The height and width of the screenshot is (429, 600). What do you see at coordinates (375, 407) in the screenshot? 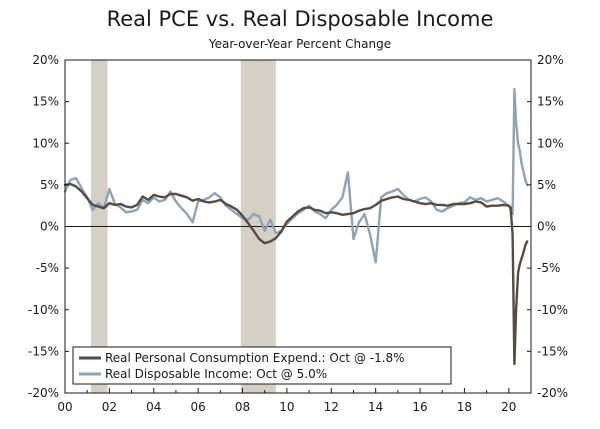
I see `x-tick-label: 14` at bounding box center [375, 407].